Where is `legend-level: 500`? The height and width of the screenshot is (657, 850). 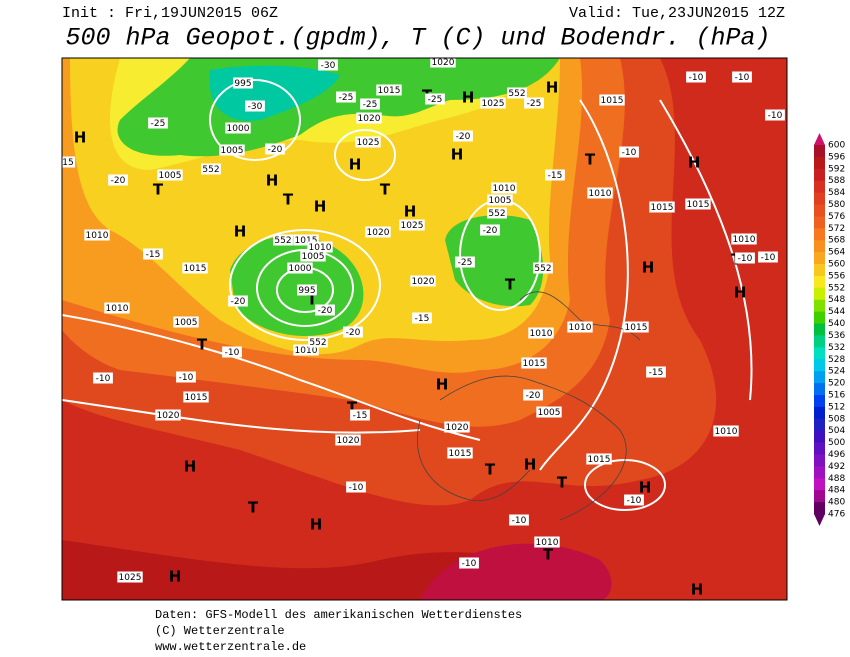
legend-level: 500 is located at coordinates (836, 443).